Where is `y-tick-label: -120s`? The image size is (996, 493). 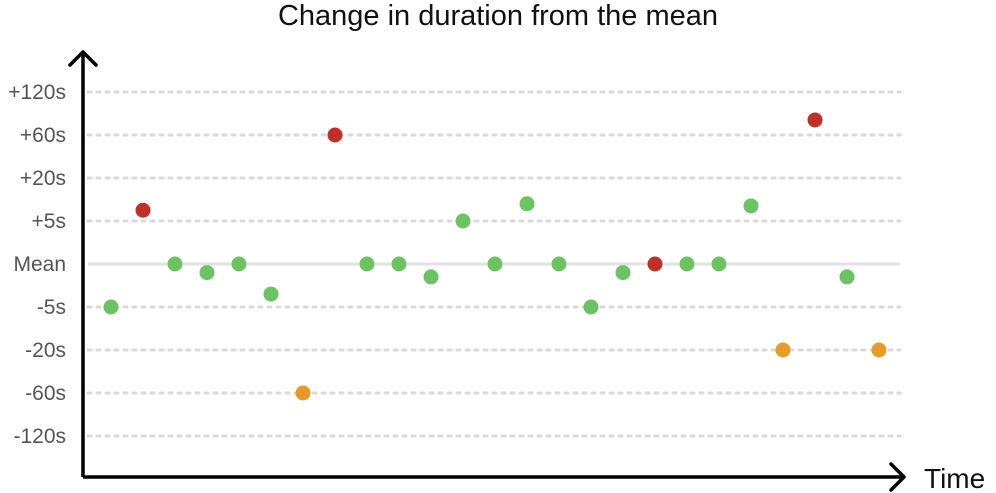
y-tick-label: -120s is located at coordinates (39, 436).